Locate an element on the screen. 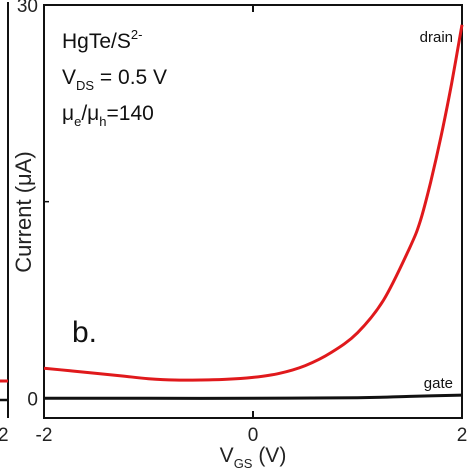 The image size is (474, 474). series-label-gate: gate is located at coordinates (438, 383).